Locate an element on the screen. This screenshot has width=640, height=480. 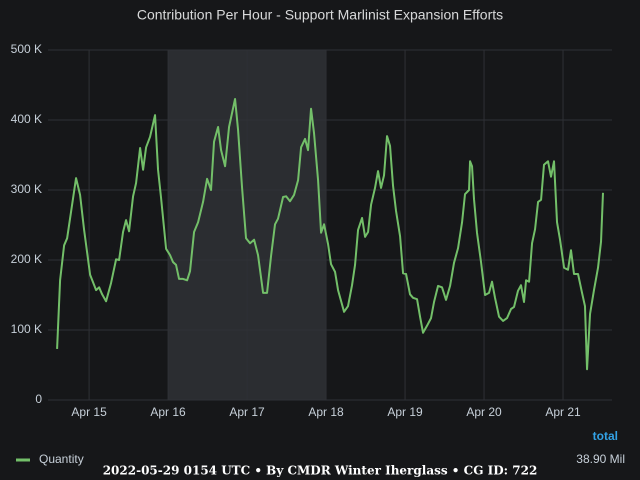
x-tick-label: Apr 21 is located at coordinates (563, 412).